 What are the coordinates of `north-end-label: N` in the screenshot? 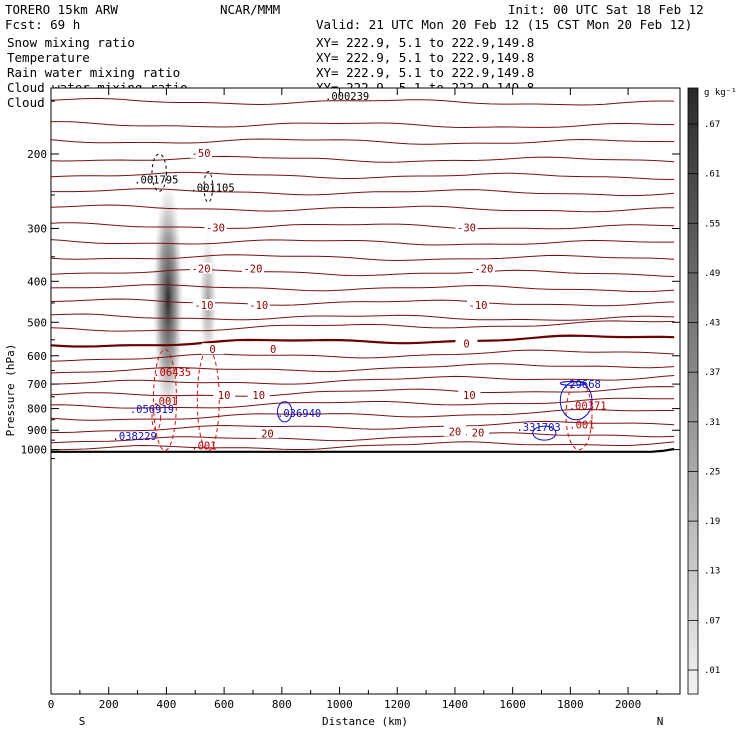 It's located at (660, 721).